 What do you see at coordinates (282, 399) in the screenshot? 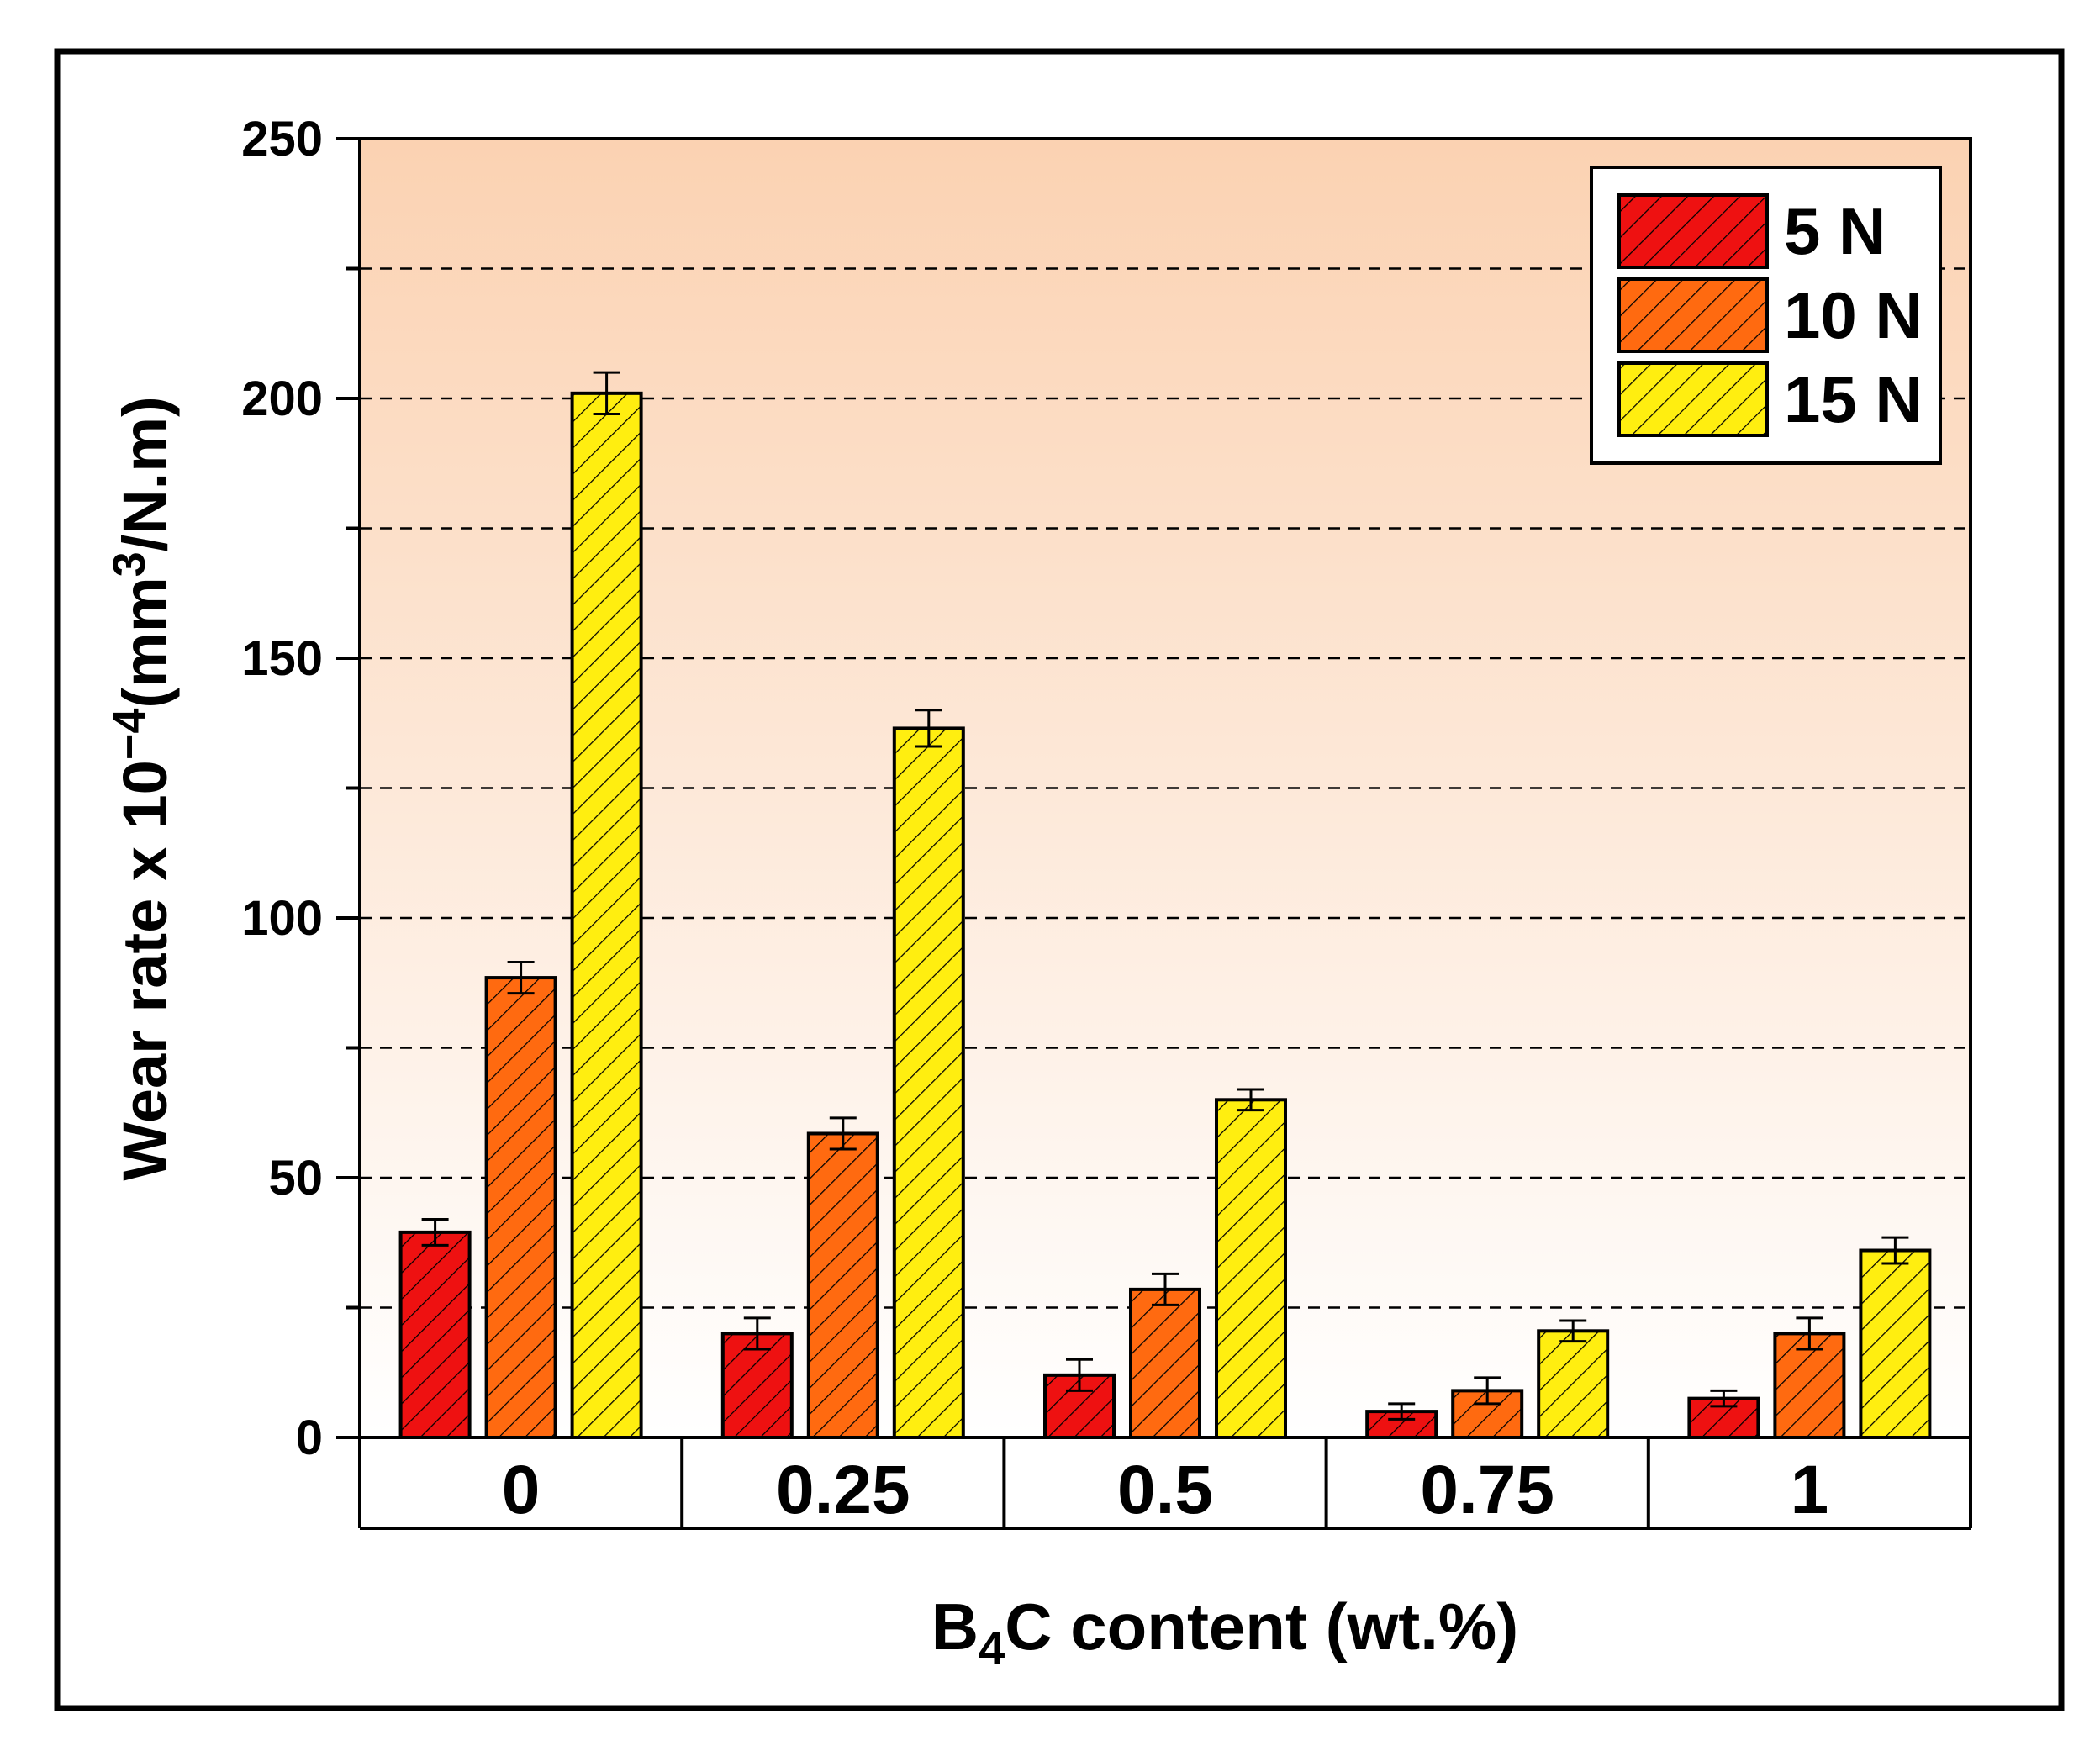
I see `y-tick-label: 200` at bounding box center [282, 399].